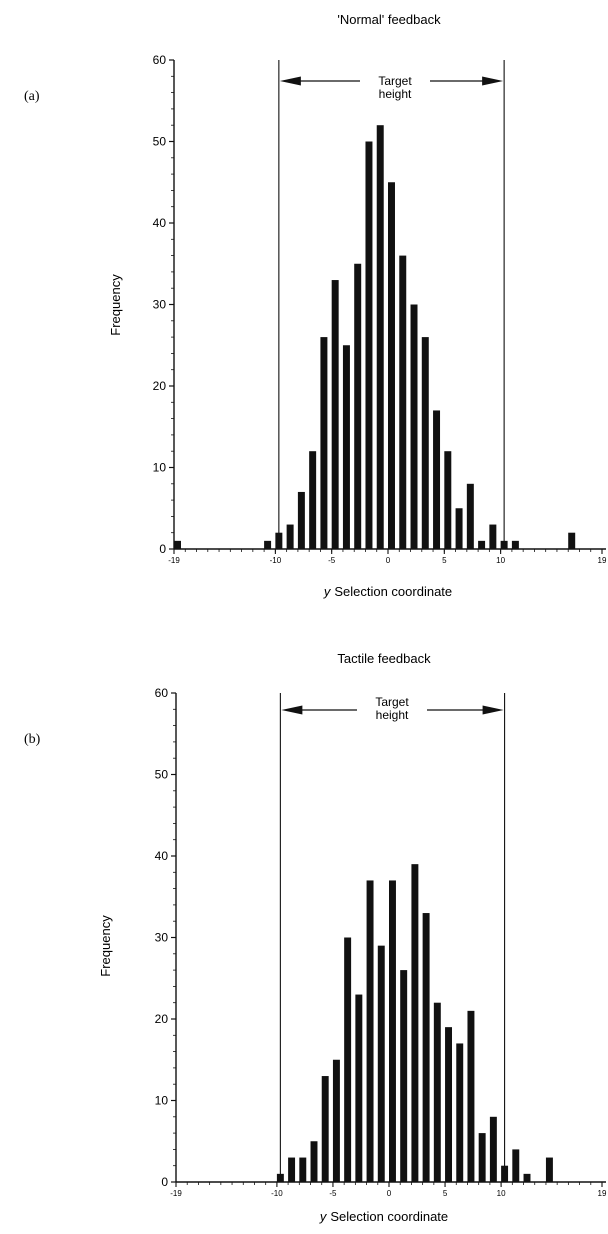 Image resolution: width=608 pixels, height=1234 pixels. What do you see at coordinates (327, 591) in the screenshot?
I see `x-axis-title-prefix-a: y` at bounding box center [327, 591].